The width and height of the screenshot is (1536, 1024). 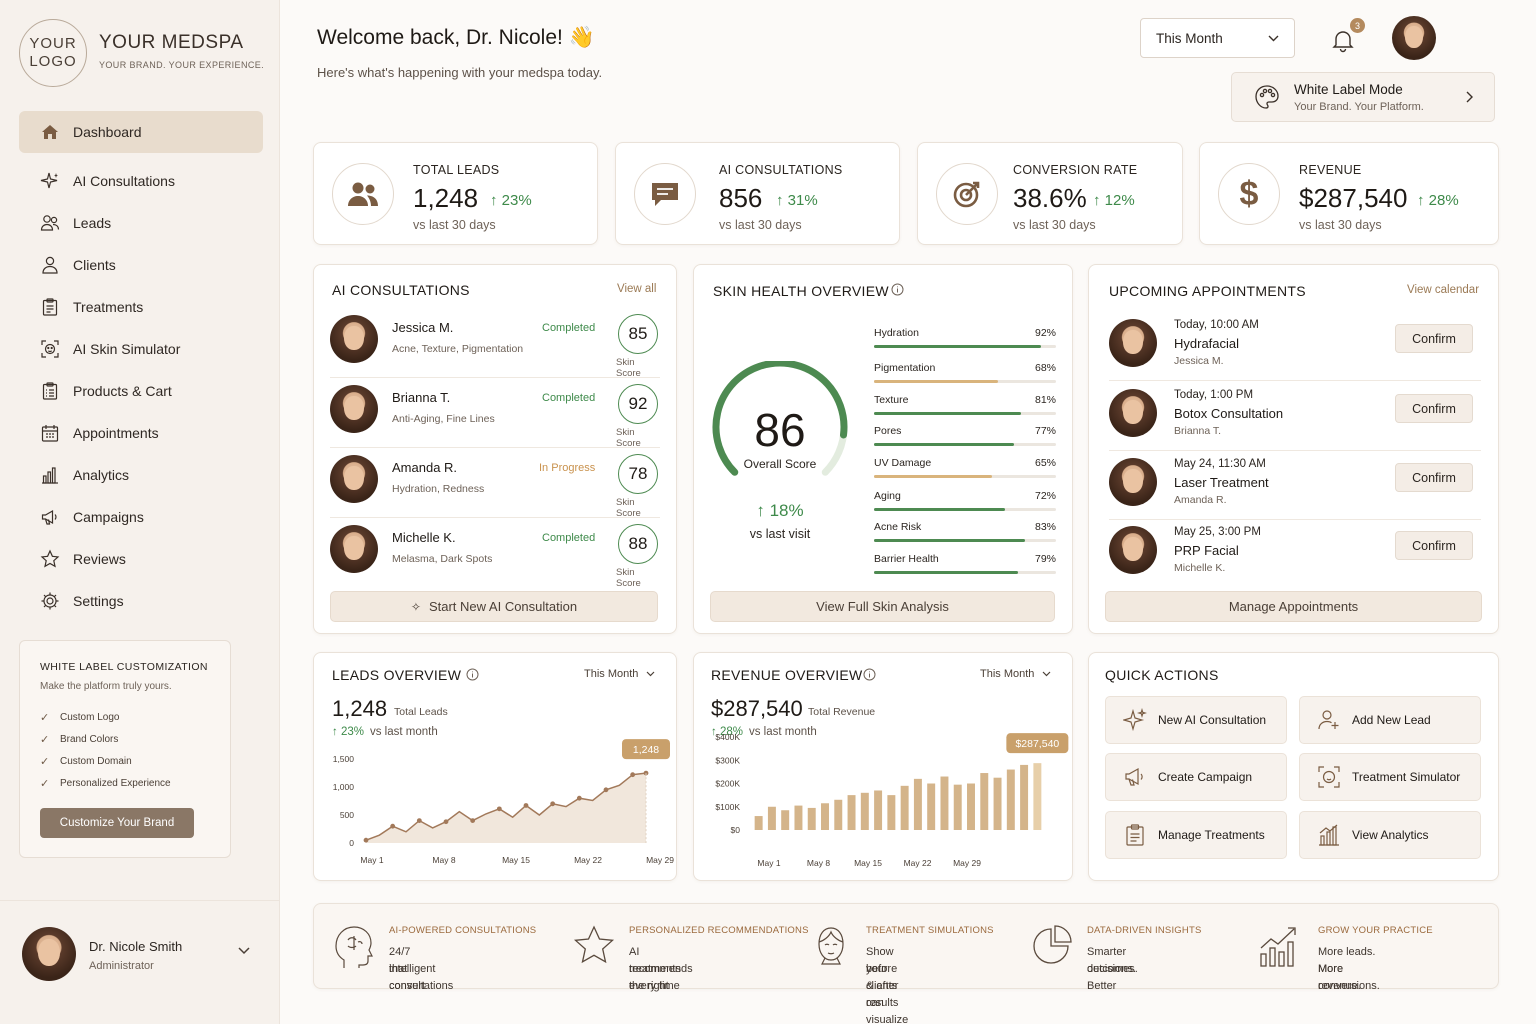 What do you see at coordinates (833, 949) in the screenshot?
I see `face-icon` at bounding box center [833, 949].